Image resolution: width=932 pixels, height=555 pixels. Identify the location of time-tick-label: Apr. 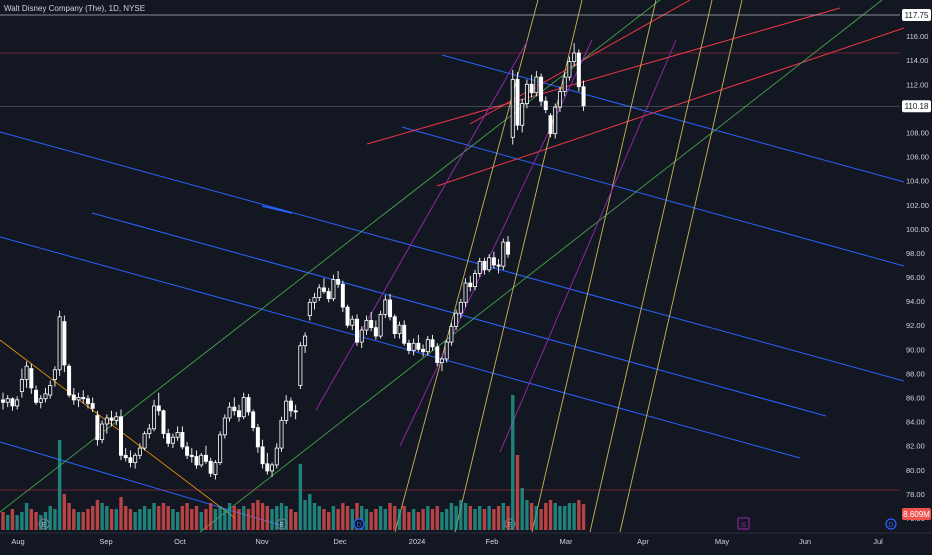
(643, 541).